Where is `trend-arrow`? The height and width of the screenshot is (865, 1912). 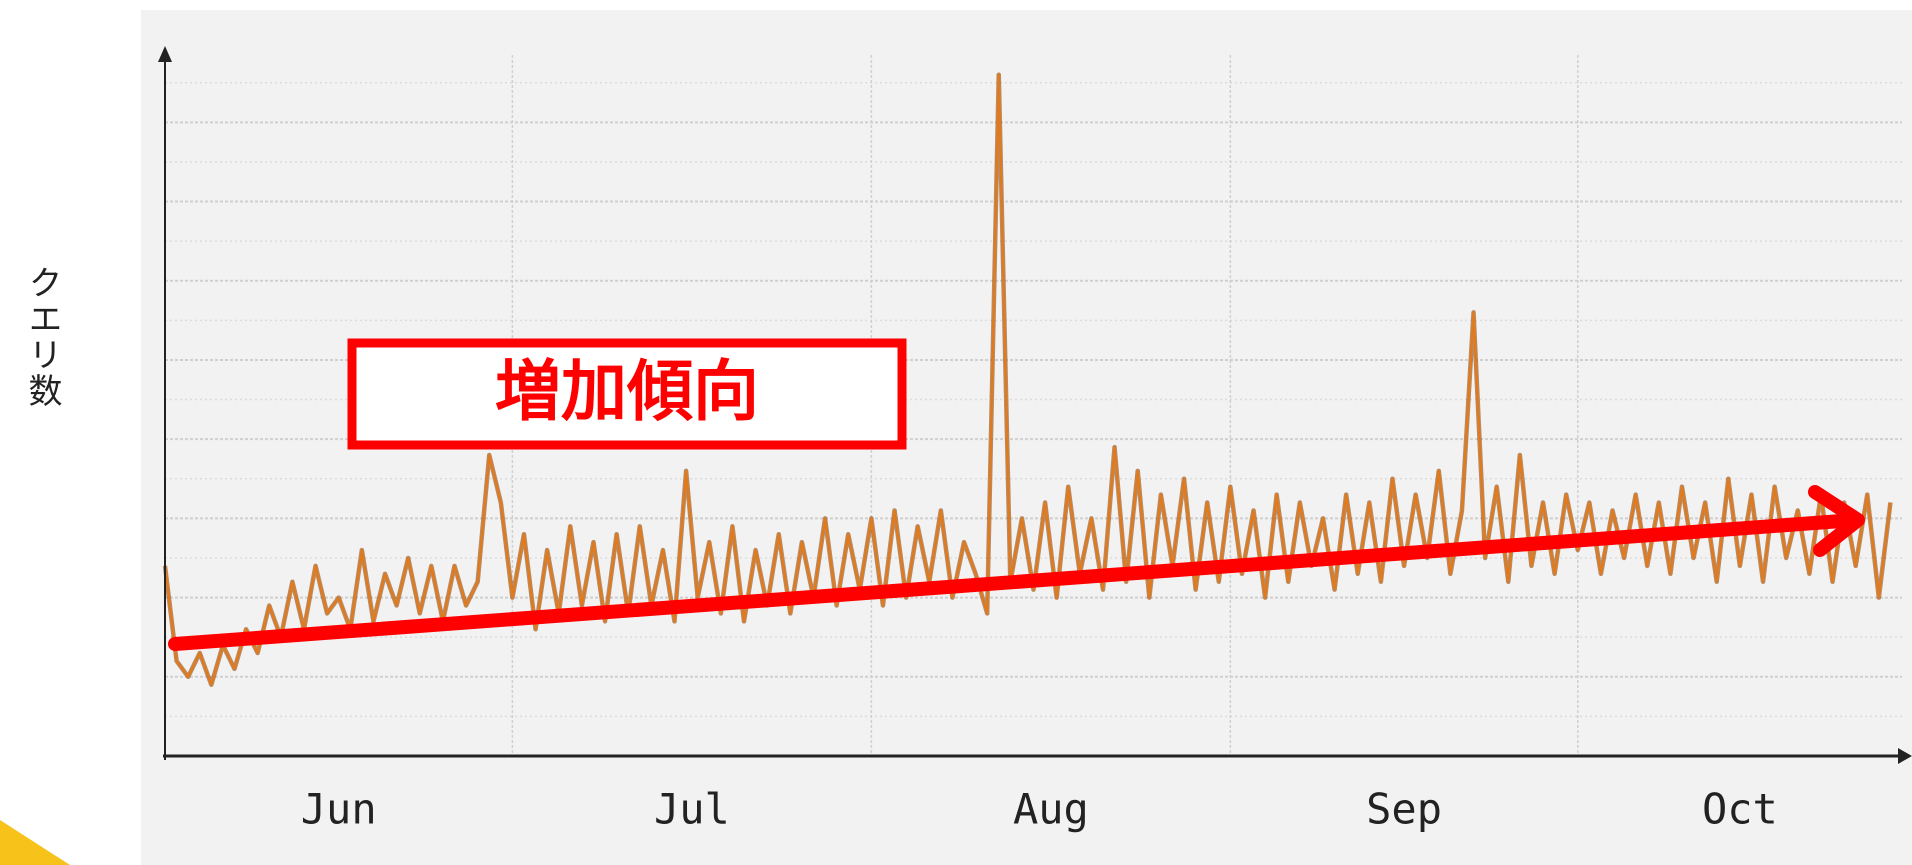 trend-arrow is located at coordinates (1015, 582).